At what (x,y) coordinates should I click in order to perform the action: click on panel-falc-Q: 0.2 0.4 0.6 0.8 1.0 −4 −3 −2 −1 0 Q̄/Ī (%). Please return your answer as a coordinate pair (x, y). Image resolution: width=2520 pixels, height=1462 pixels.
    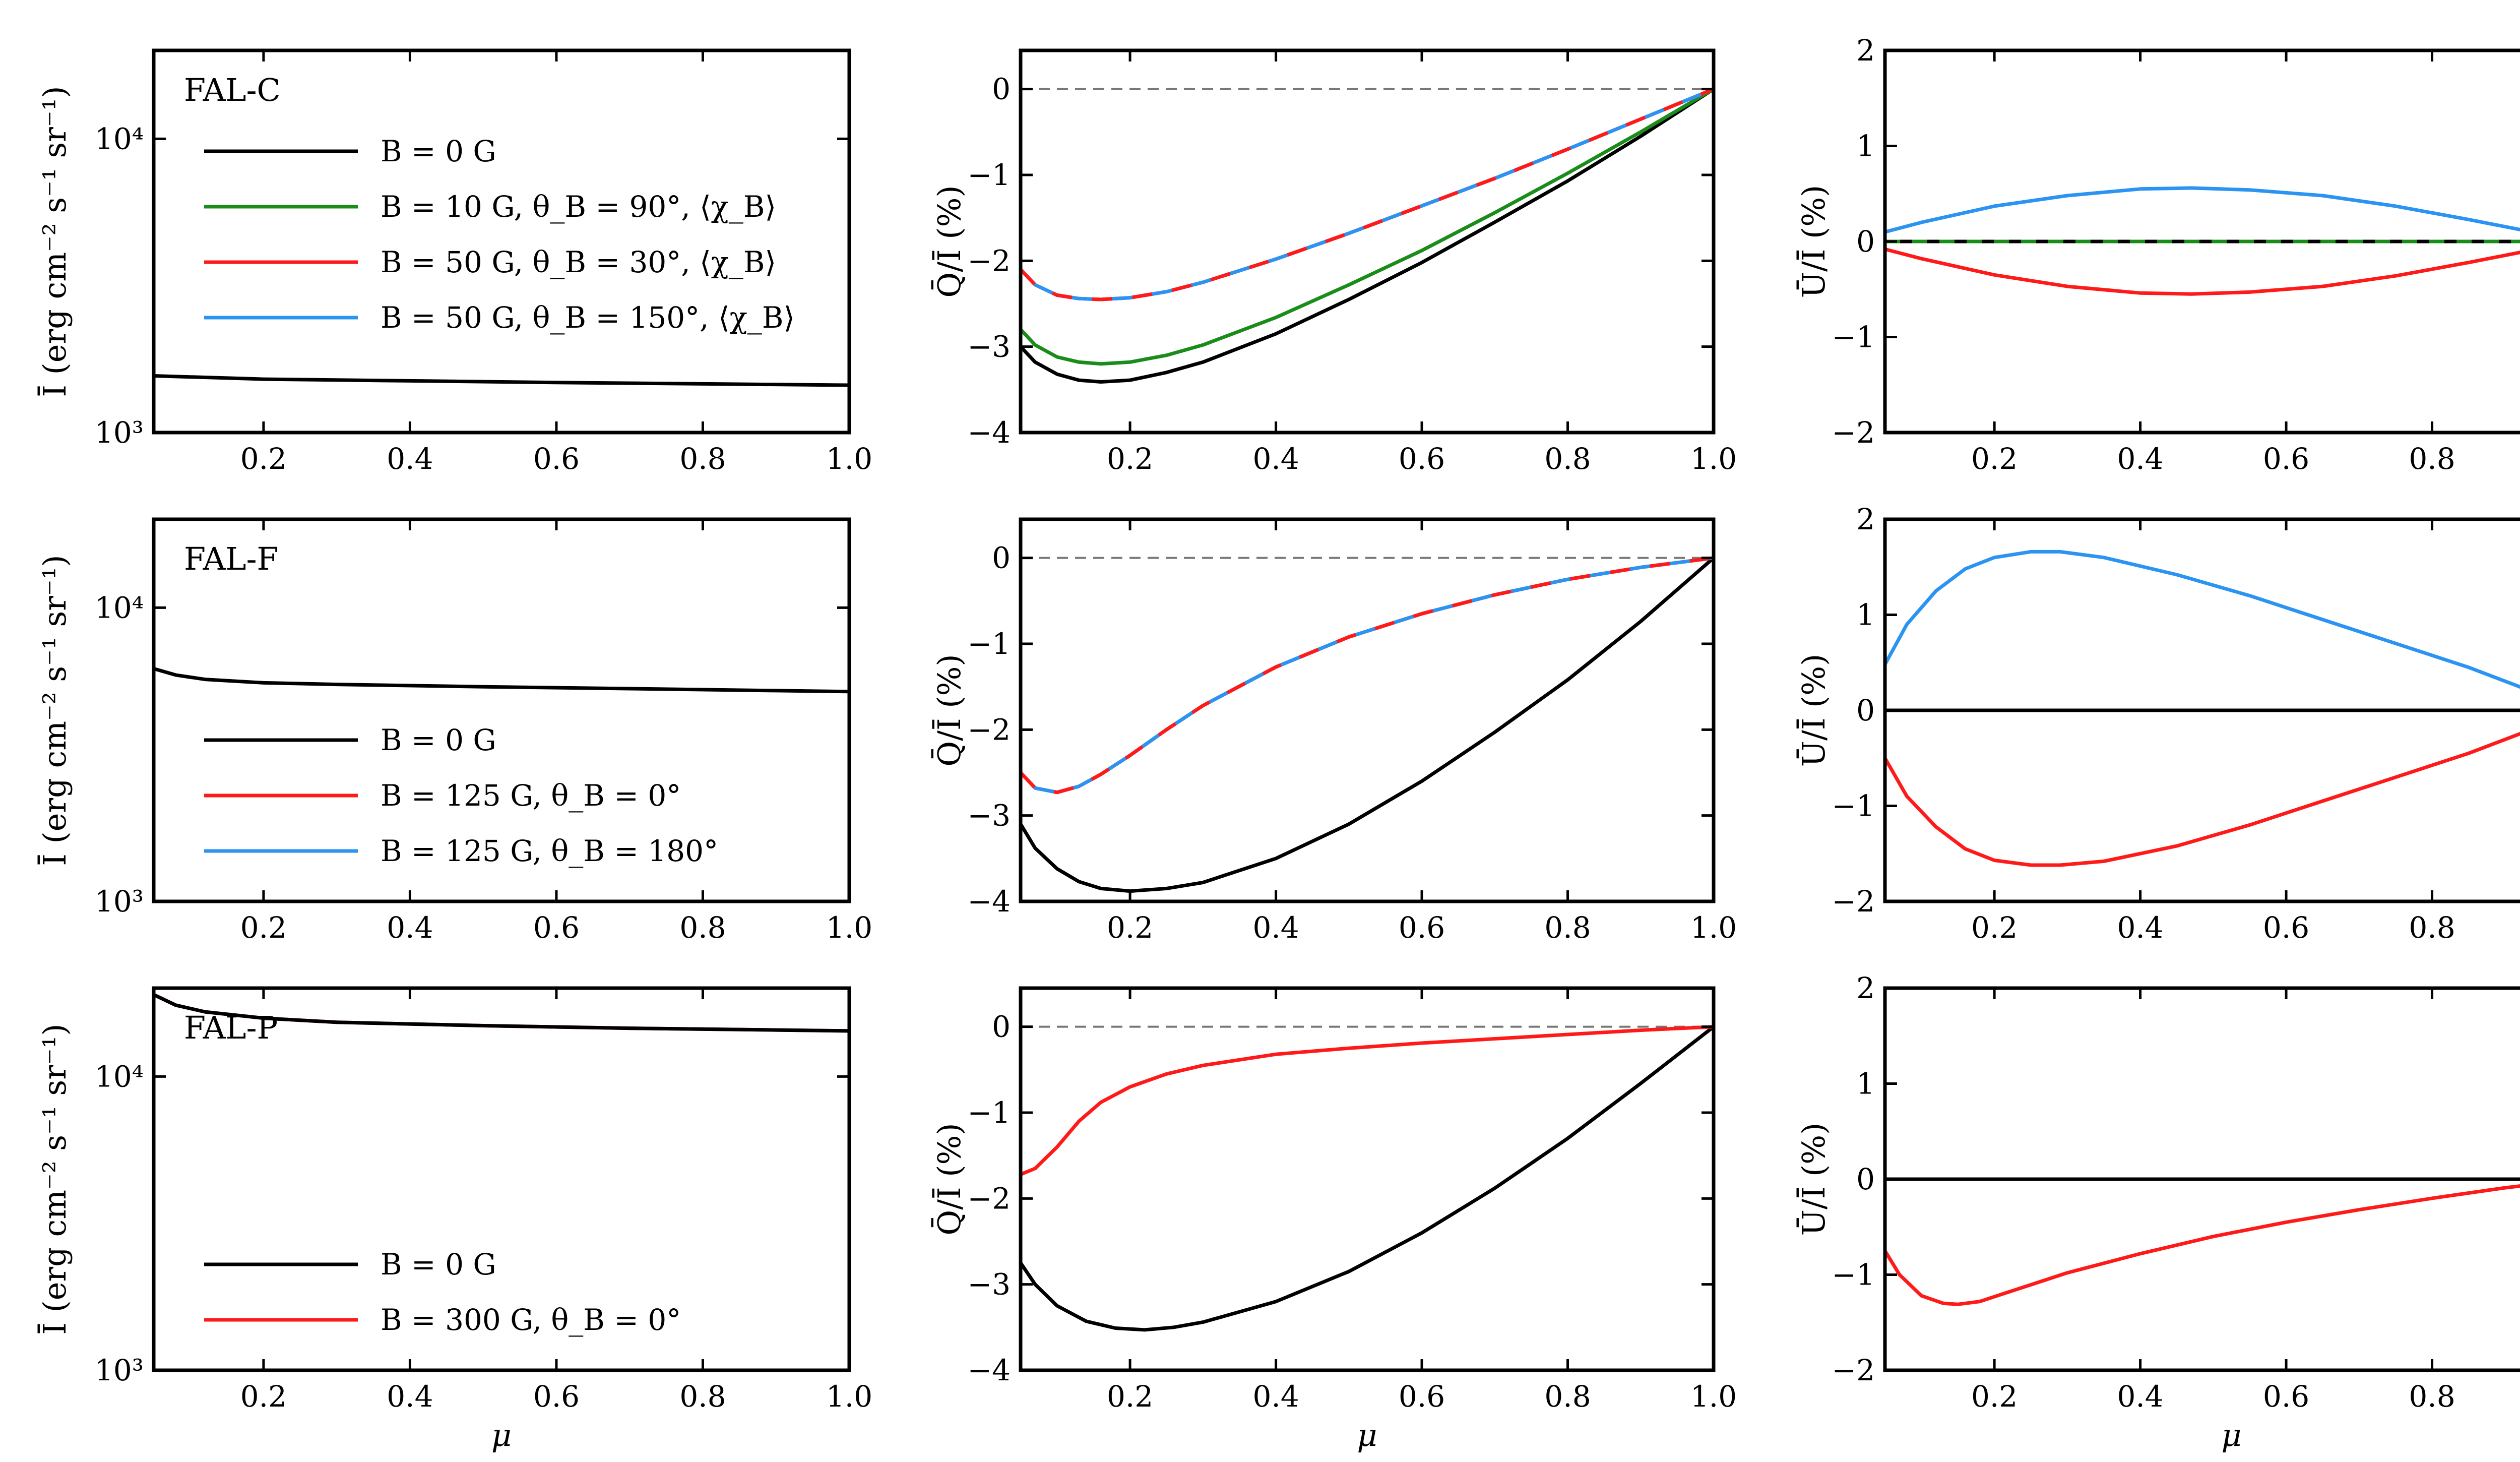
    Looking at the image, I should click on (1334, 262).